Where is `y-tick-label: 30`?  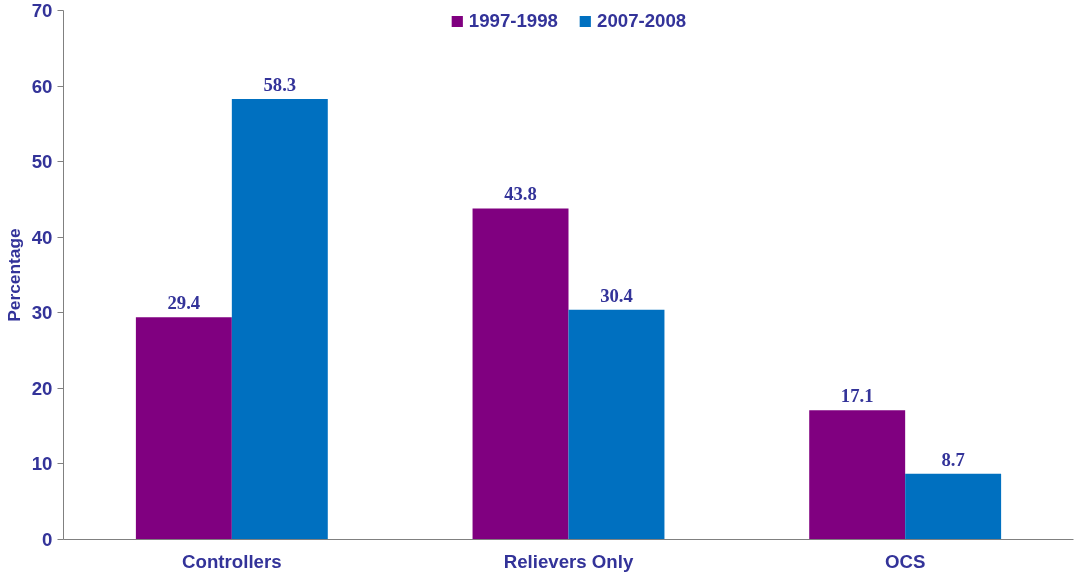
y-tick-label: 30 is located at coordinates (42, 313).